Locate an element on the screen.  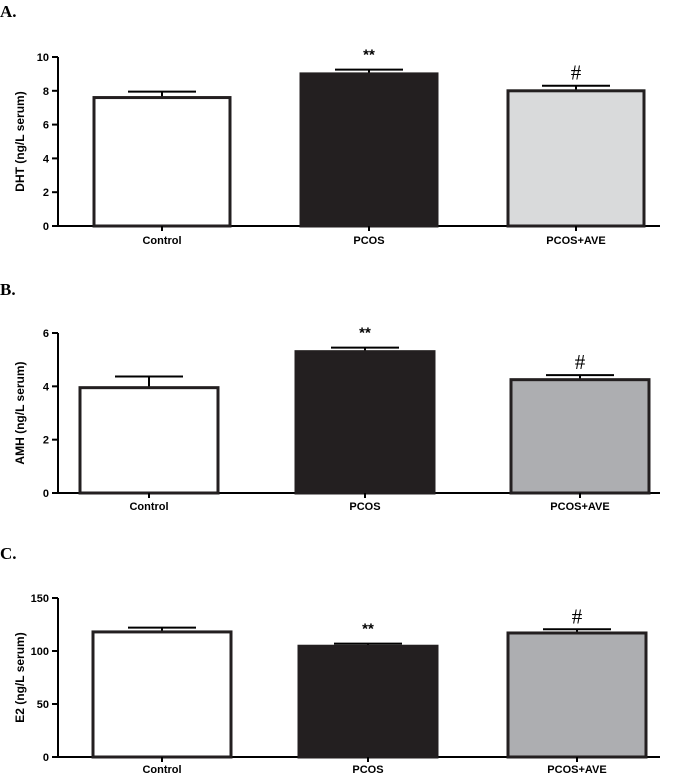
y-axis-title: DHT (ng/L serum) is located at coordinates (20, 141).